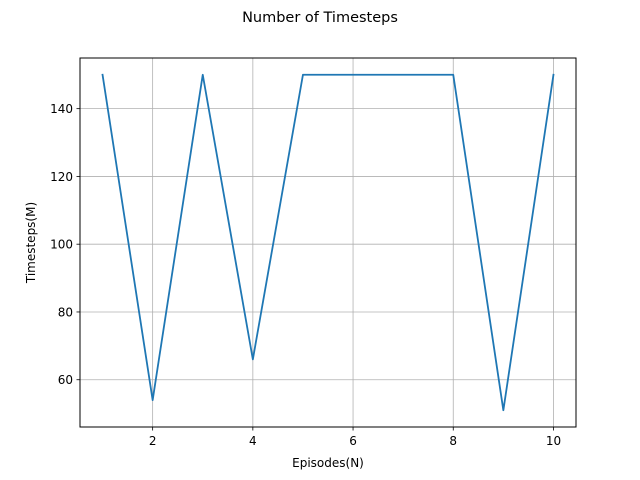  What do you see at coordinates (153, 441) in the screenshot?
I see `x-tick-label: 2` at bounding box center [153, 441].